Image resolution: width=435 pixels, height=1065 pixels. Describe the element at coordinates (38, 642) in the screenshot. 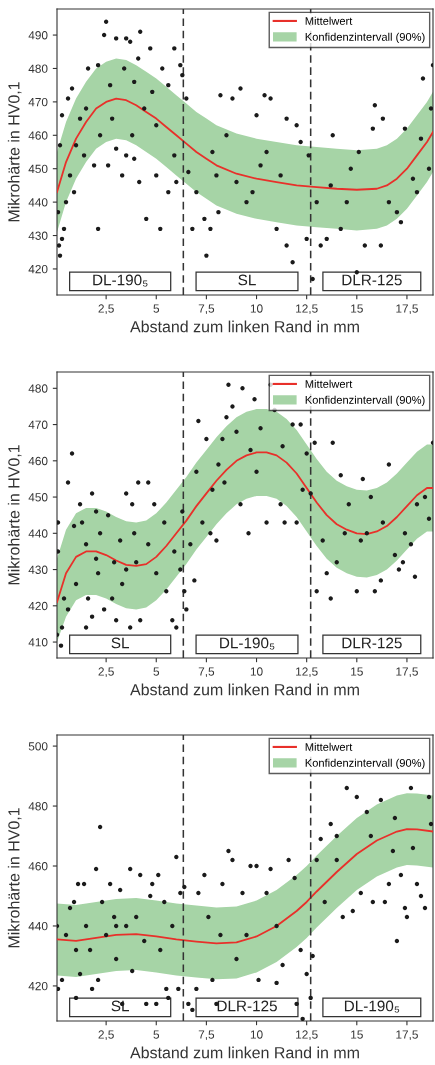

I see `y-tick-label: 410` at that location.